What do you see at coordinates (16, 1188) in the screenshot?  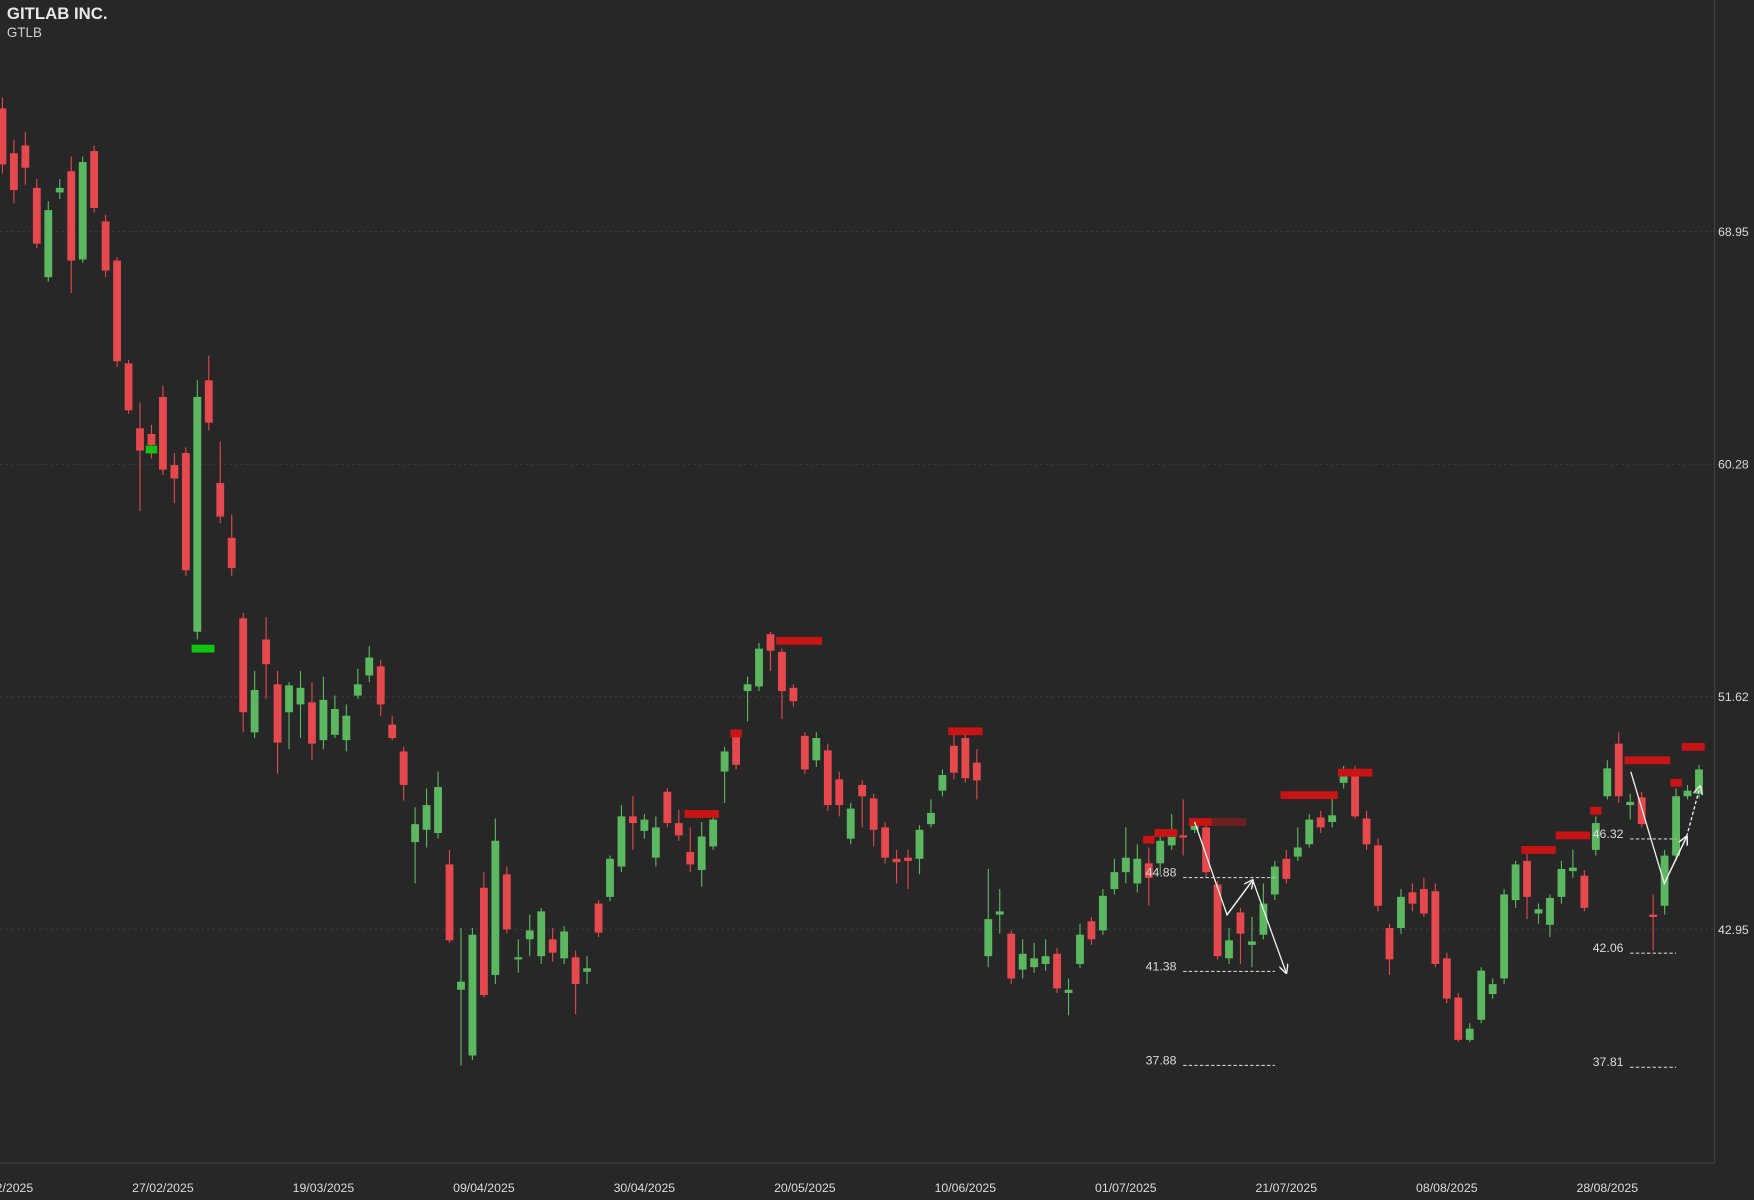 I see `x-tick-label: 06/02/2025` at bounding box center [16, 1188].